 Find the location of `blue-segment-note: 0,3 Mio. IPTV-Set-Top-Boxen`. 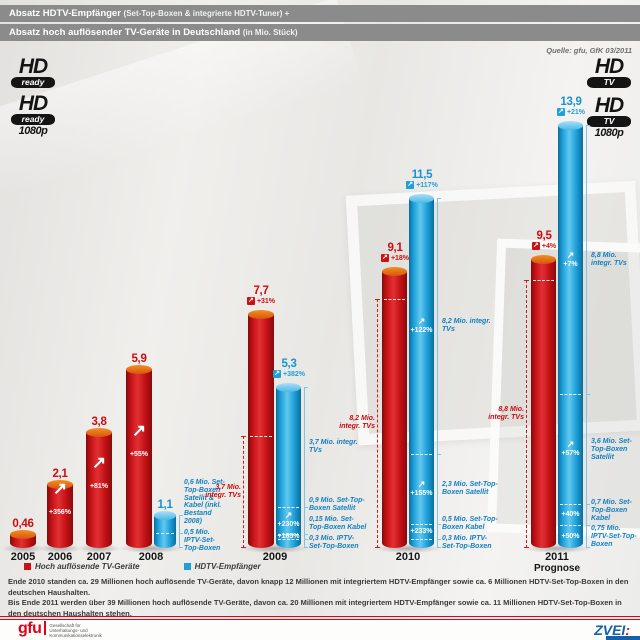

blue-segment-note: 0,3 Mio. IPTV-Set-Top-Boxen is located at coordinates (334, 542).